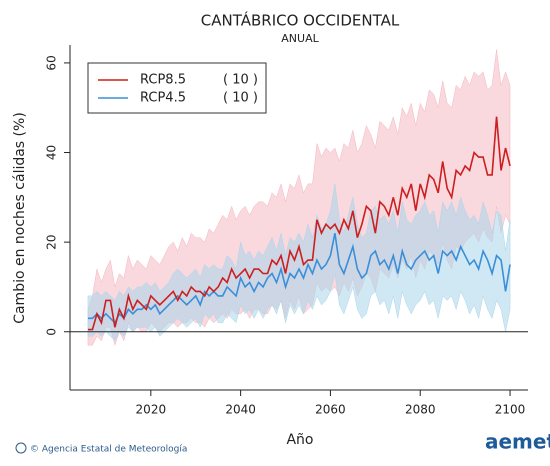  What do you see at coordinates (20, 218) in the screenshot?
I see `y-axis-label: Cambio en noches cálidas (%)` at bounding box center [20, 218].